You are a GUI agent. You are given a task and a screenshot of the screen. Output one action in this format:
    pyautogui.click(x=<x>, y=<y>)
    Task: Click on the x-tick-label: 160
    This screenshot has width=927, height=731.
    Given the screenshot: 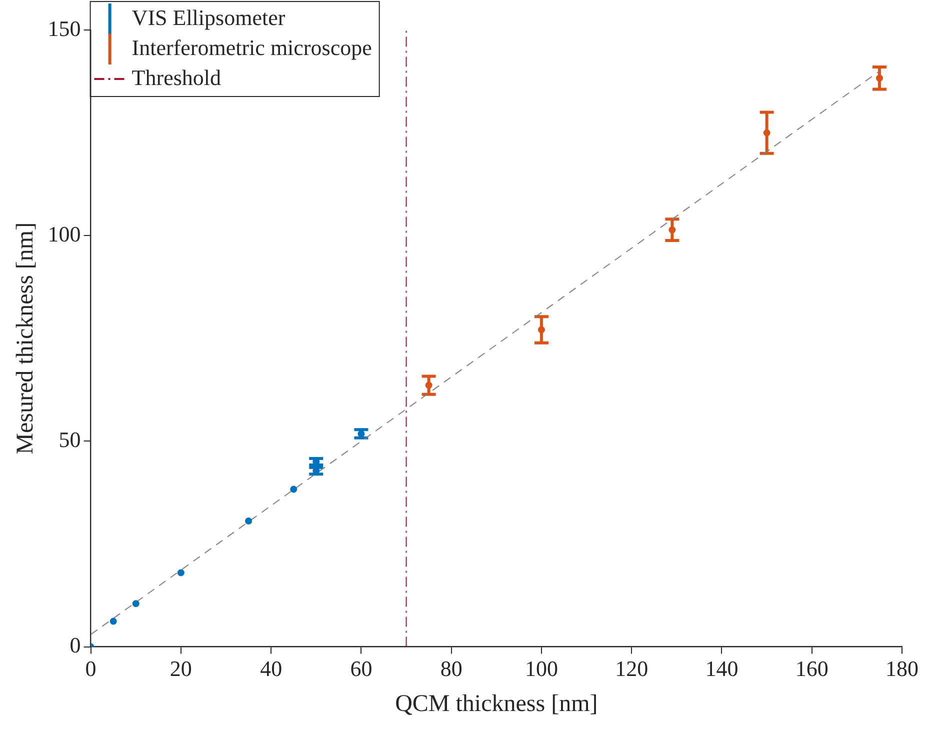 What is the action you would take?
    pyautogui.click(x=811, y=668)
    